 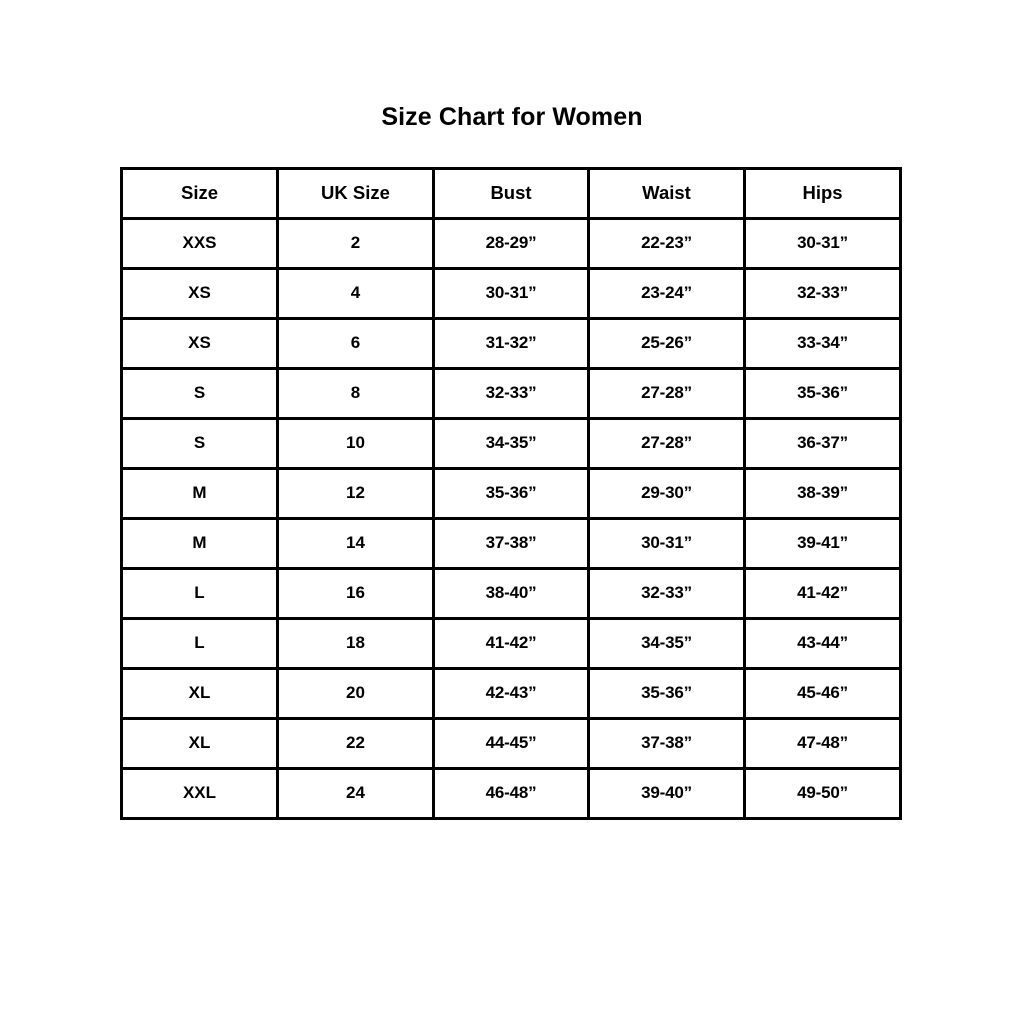 What do you see at coordinates (822, 493) in the screenshot?
I see `table-cell-hips: 38-39”` at bounding box center [822, 493].